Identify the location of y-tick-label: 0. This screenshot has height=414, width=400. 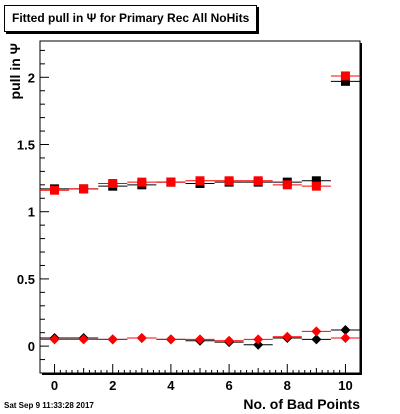
(31, 346).